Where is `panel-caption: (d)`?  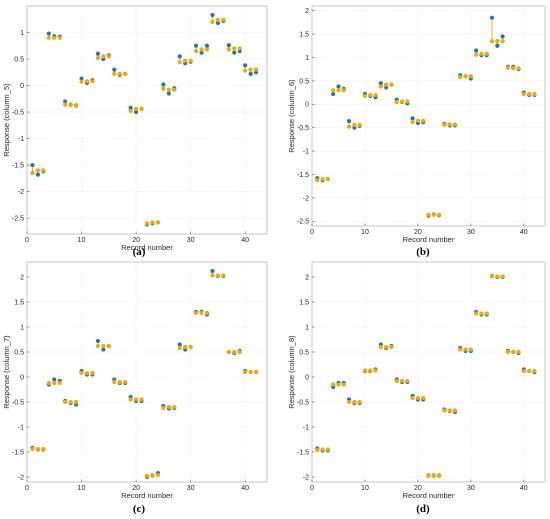
panel-caption: (d) is located at coordinates (423, 509).